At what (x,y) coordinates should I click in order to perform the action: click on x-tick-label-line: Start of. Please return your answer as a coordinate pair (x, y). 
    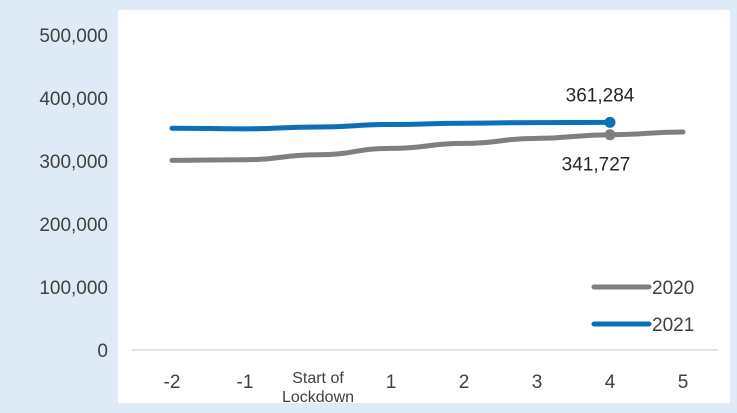
    Looking at the image, I should click on (318, 378).